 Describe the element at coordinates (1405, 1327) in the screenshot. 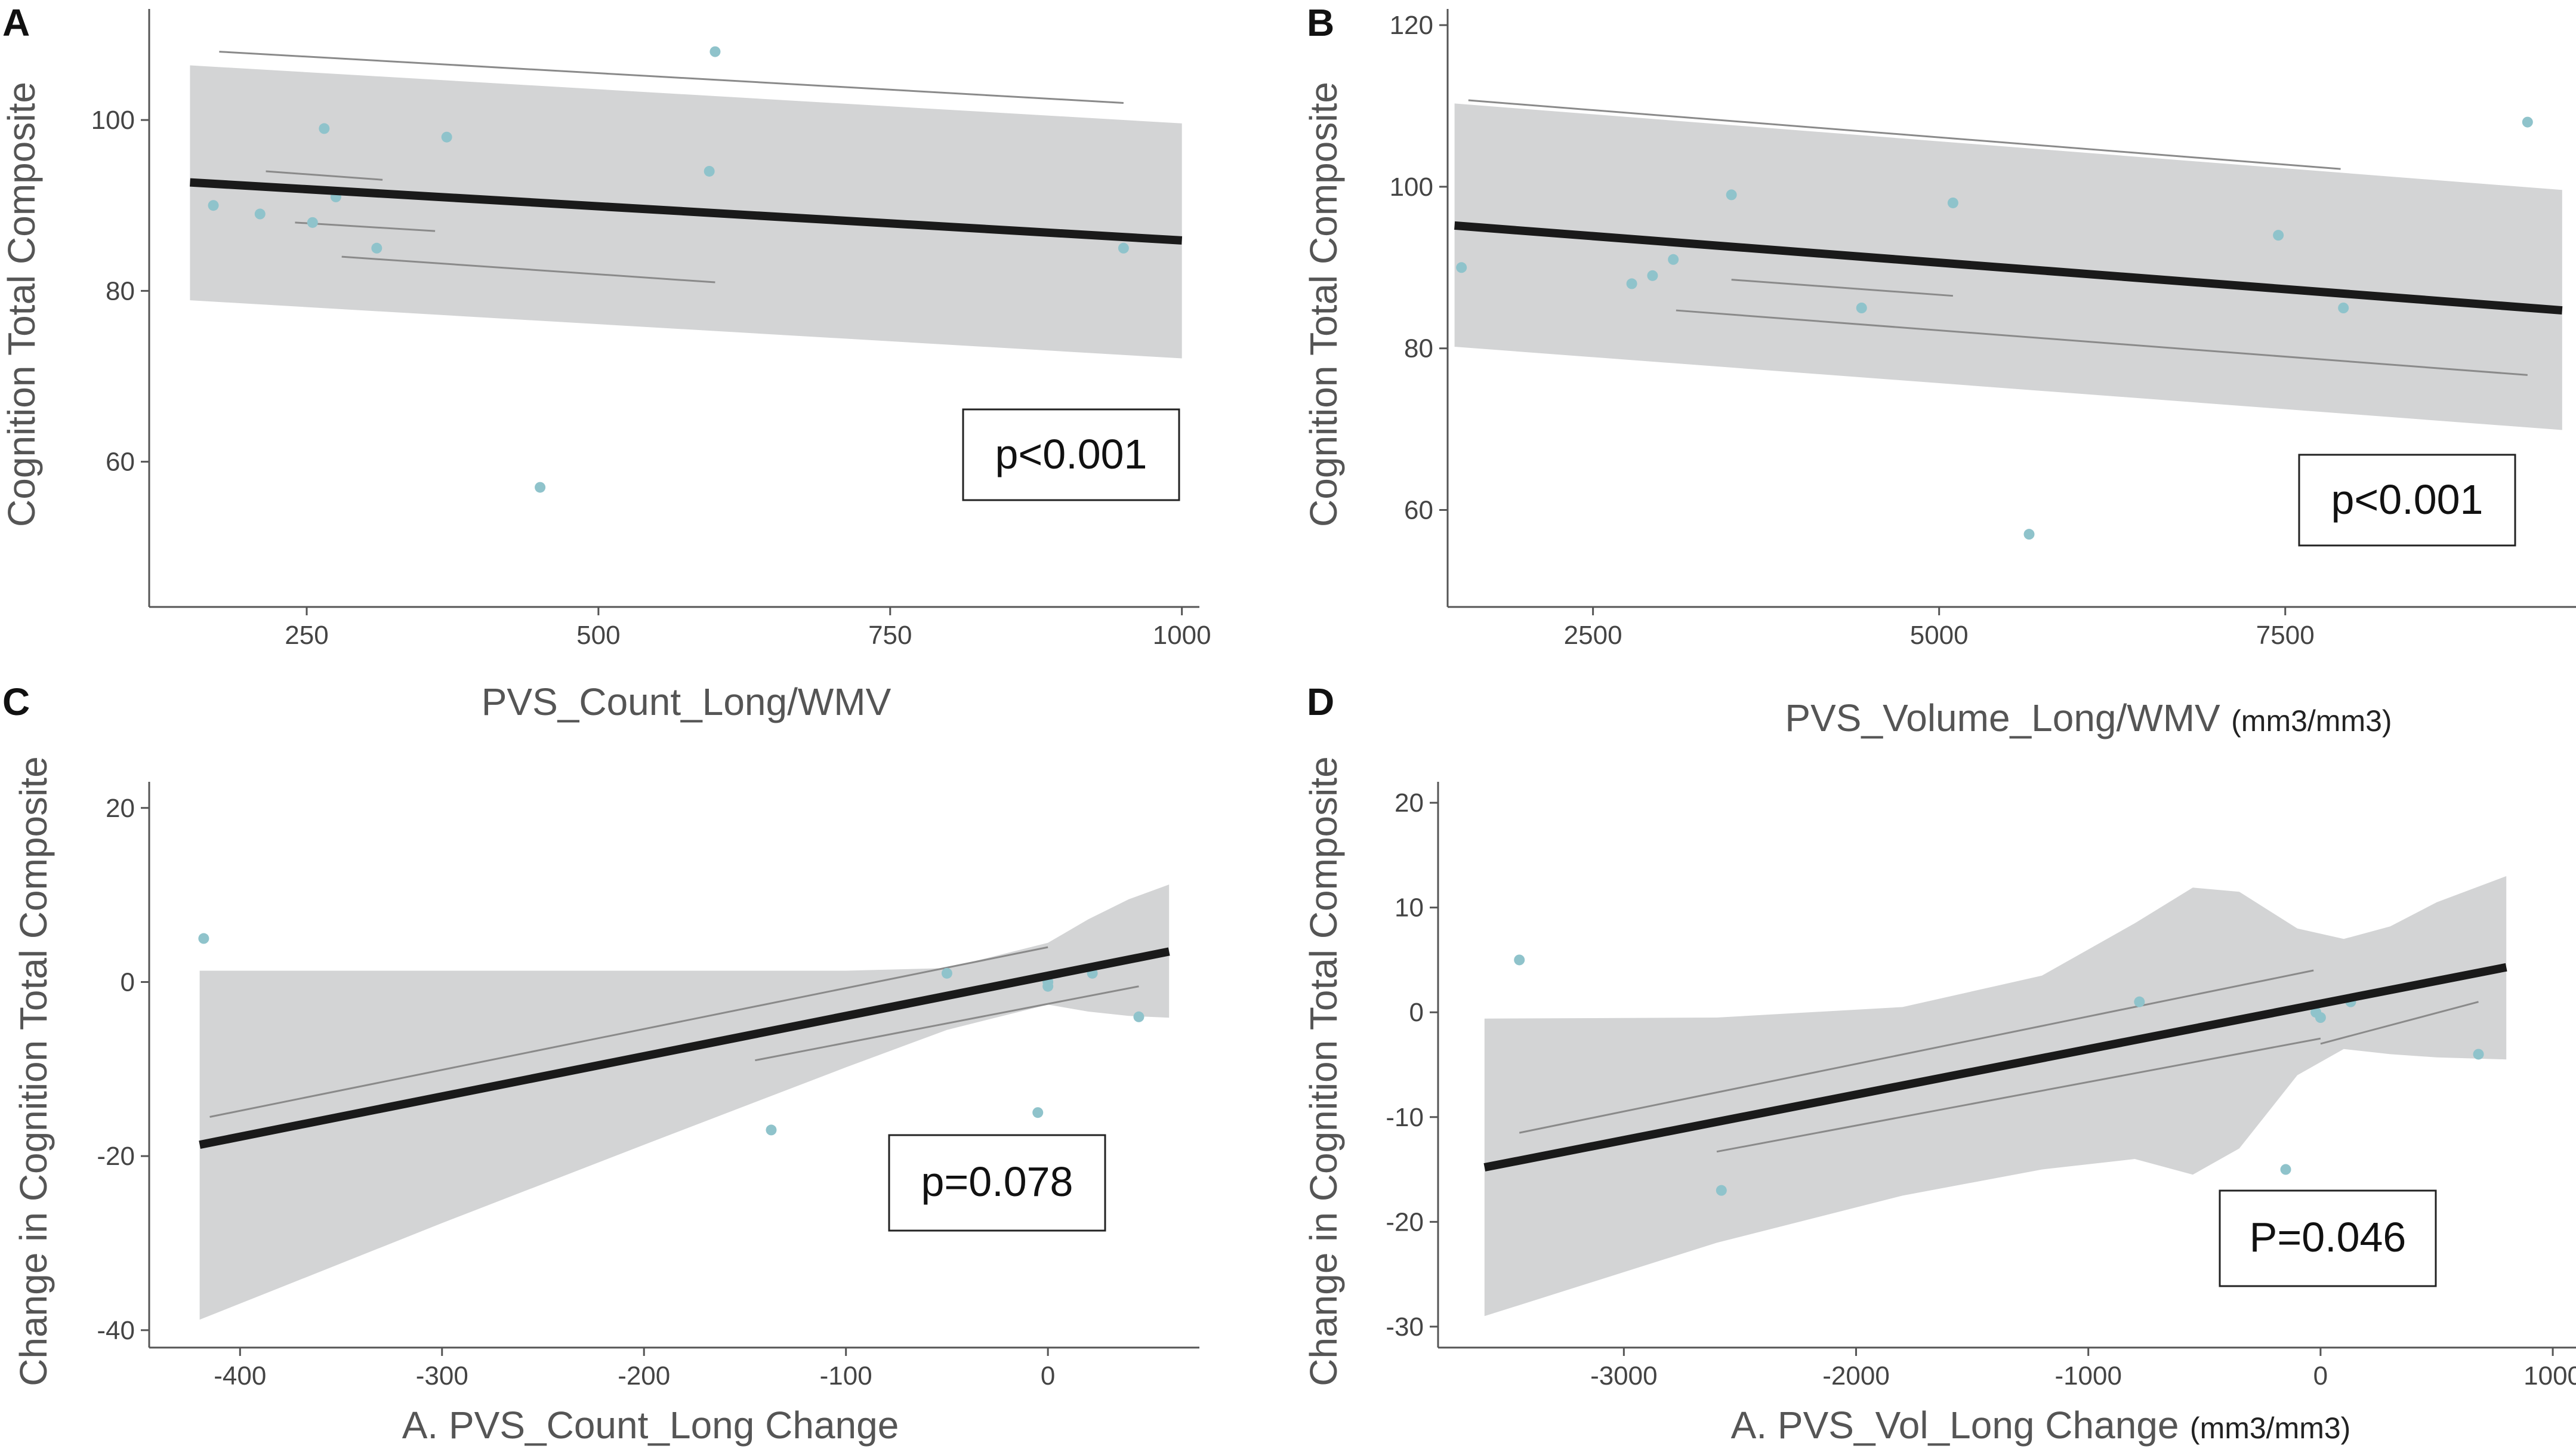

I see `panel-d-y-tick-label: -30` at that location.